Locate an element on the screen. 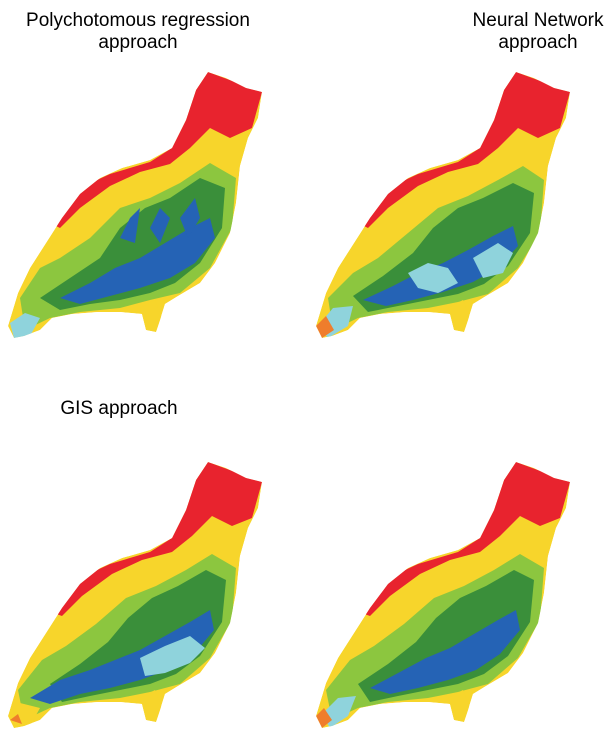  panel-title: Neural Network approach is located at coordinates (538, 31).